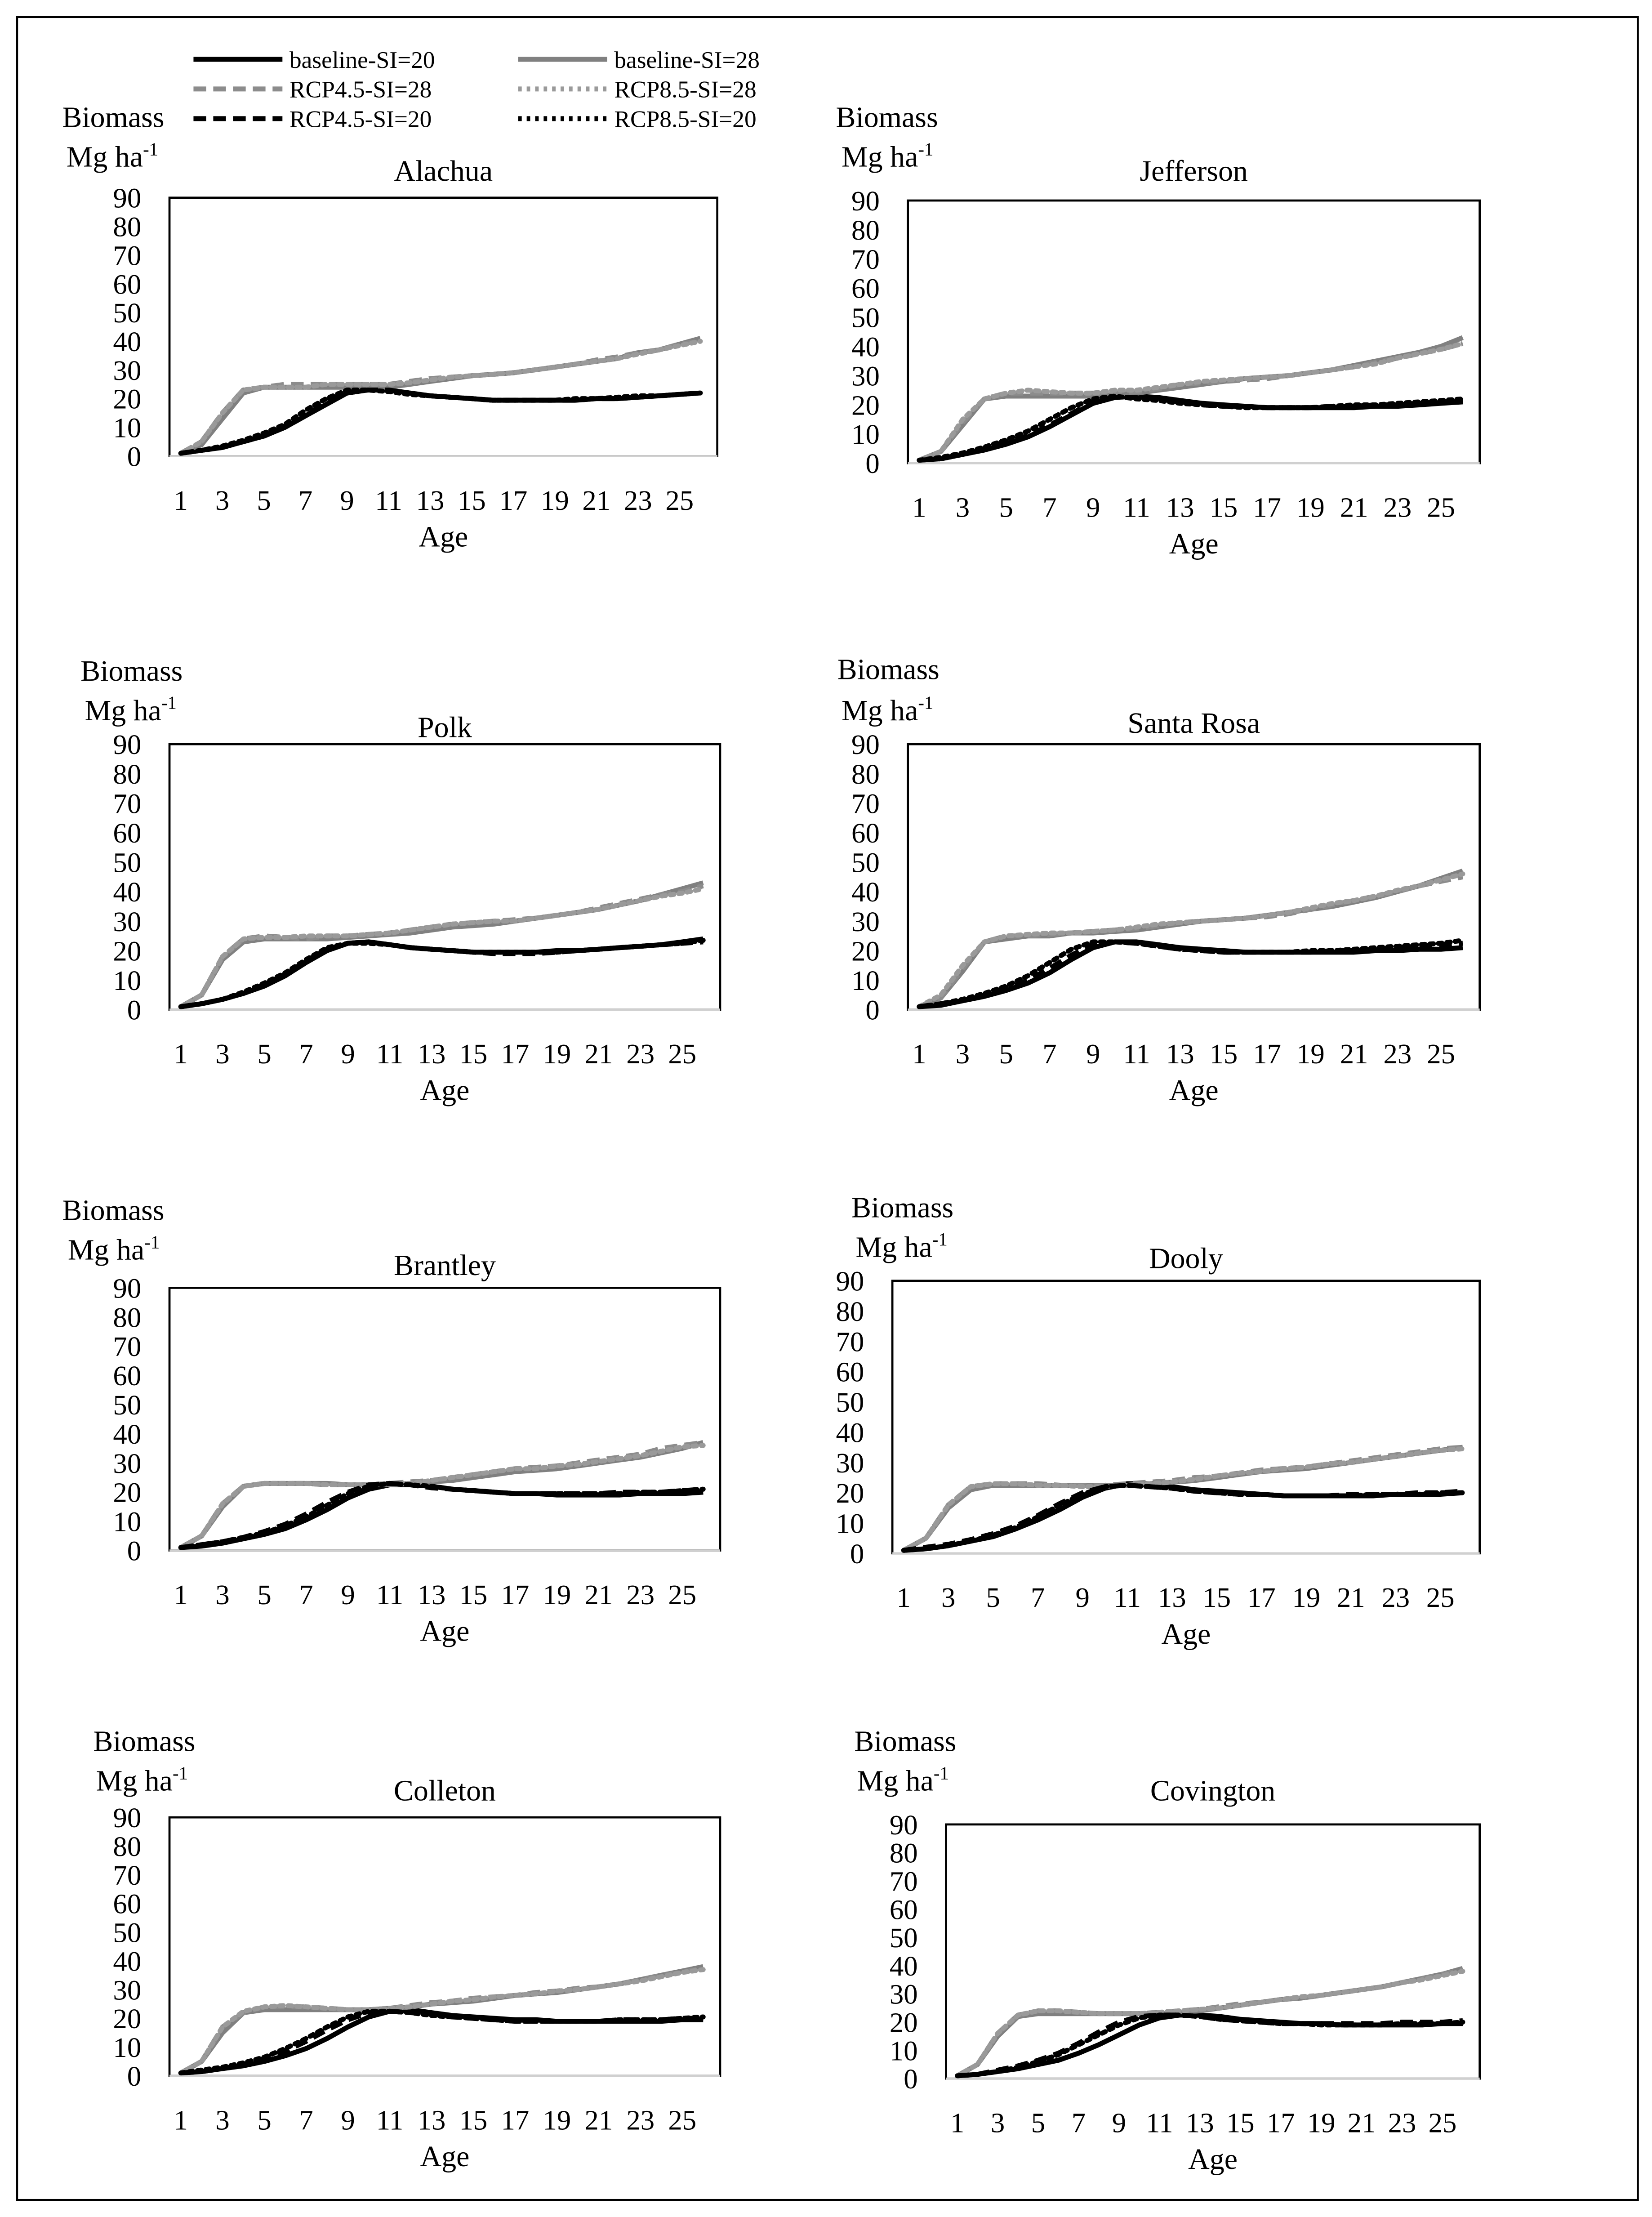 The height and width of the screenshot is (2217, 1652). I want to click on y-tick-label: 20, so click(904, 2023).